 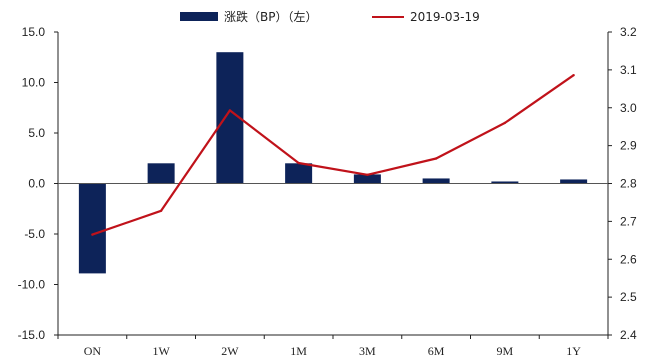 I want to click on legend-bar-label: 涨跌（BP）（左）, so click(x=270, y=16).